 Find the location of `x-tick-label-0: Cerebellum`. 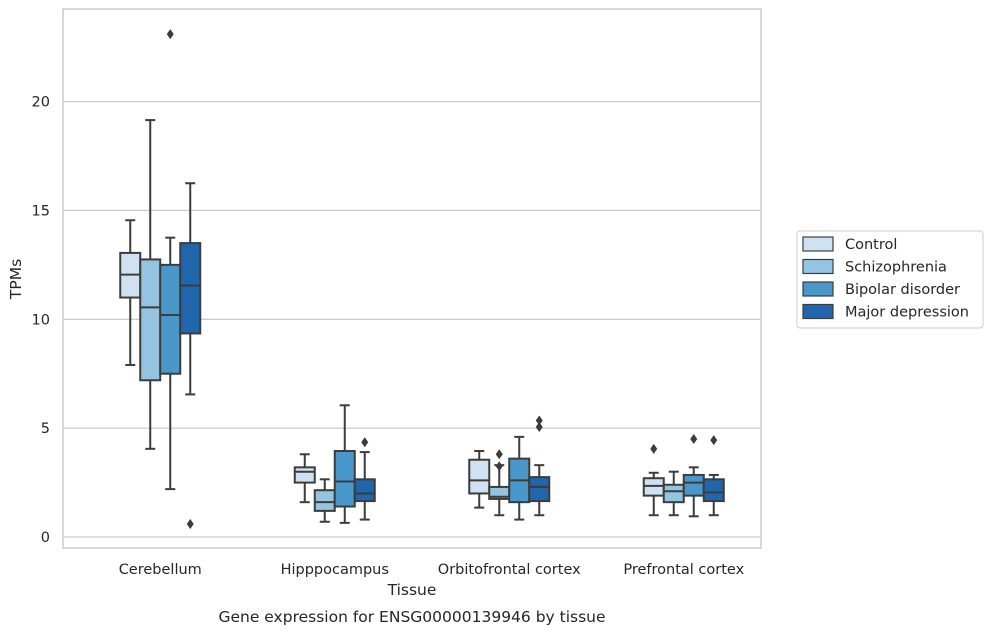

x-tick-label-0: Cerebellum is located at coordinates (160, 570).